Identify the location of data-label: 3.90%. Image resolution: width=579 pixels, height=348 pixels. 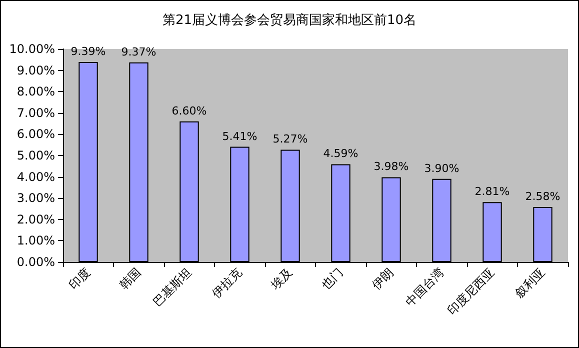
(442, 168).